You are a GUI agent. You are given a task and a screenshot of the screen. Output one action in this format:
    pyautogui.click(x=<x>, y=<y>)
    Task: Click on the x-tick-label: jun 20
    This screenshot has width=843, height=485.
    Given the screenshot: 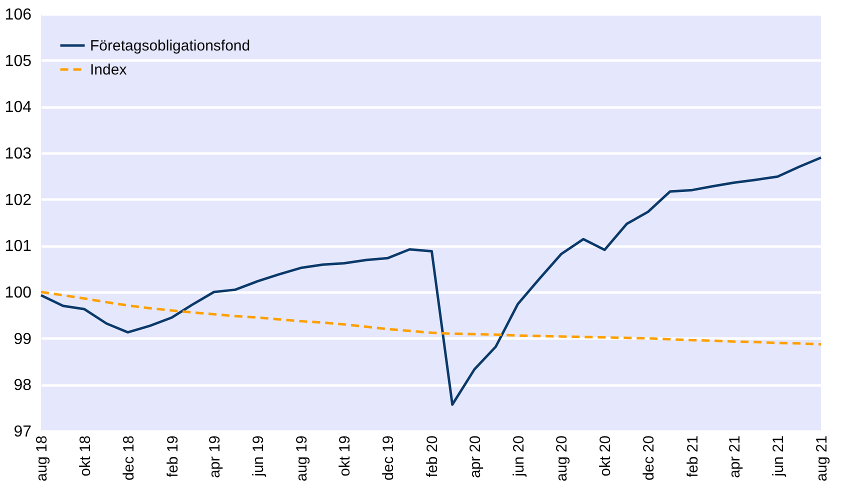 What is the action you would take?
    pyautogui.click(x=519, y=457)
    